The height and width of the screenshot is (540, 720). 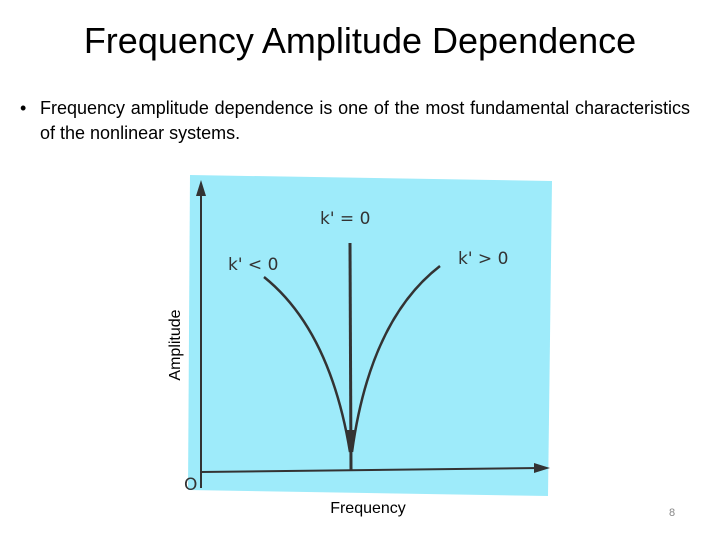 What do you see at coordinates (307, 364) in the screenshot?
I see `left-curve` at bounding box center [307, 364].